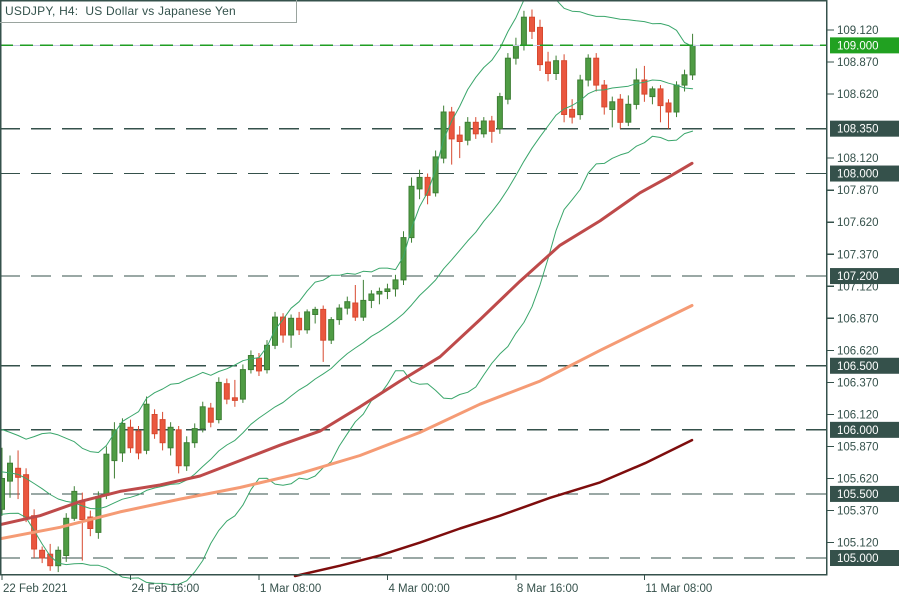  What do you see at coordinates (858, 415) in the screenshot?
I see `price-axis-label: 106.120` at bounding box center [858, 415].